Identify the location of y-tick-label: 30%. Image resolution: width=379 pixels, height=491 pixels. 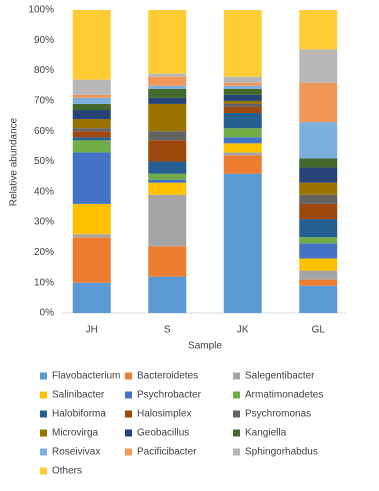
(44, 222).